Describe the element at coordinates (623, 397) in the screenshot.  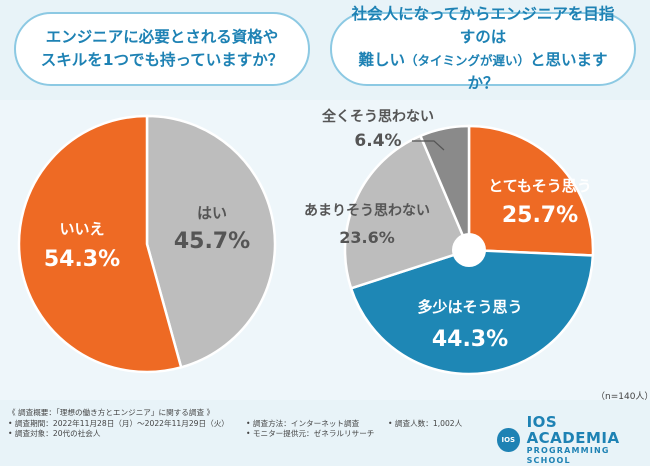
I see `sample-size-note: （n=140人）` at that location.